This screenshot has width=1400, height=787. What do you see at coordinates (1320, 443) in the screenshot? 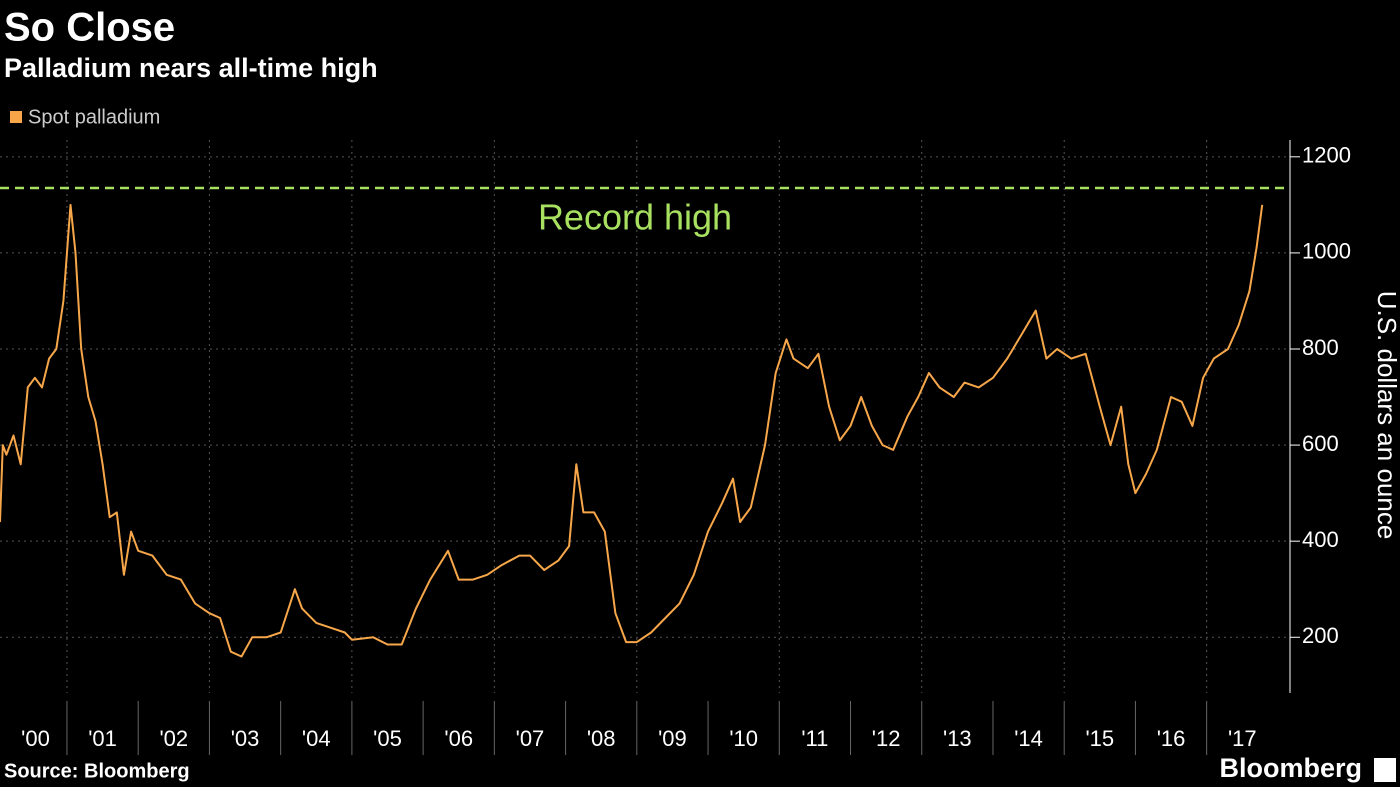
I see `y-tick-label: 600` at bounding box center [1320, 443].